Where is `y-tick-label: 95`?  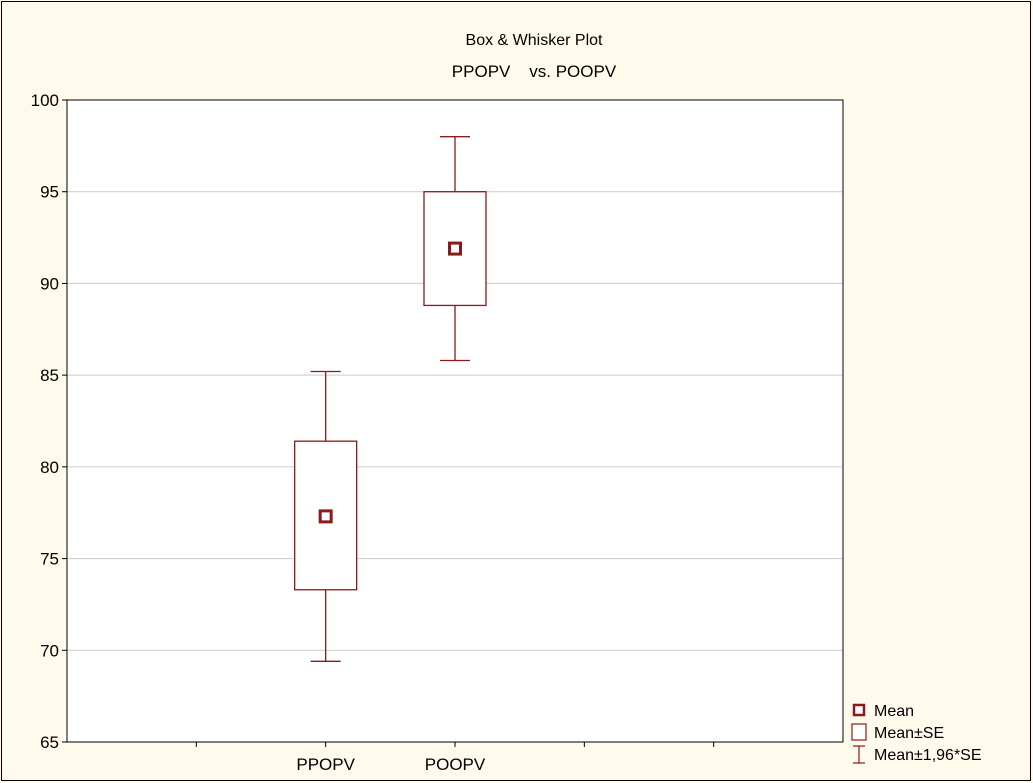
y-tick-label: 95 is located at coordinates (49, 192).